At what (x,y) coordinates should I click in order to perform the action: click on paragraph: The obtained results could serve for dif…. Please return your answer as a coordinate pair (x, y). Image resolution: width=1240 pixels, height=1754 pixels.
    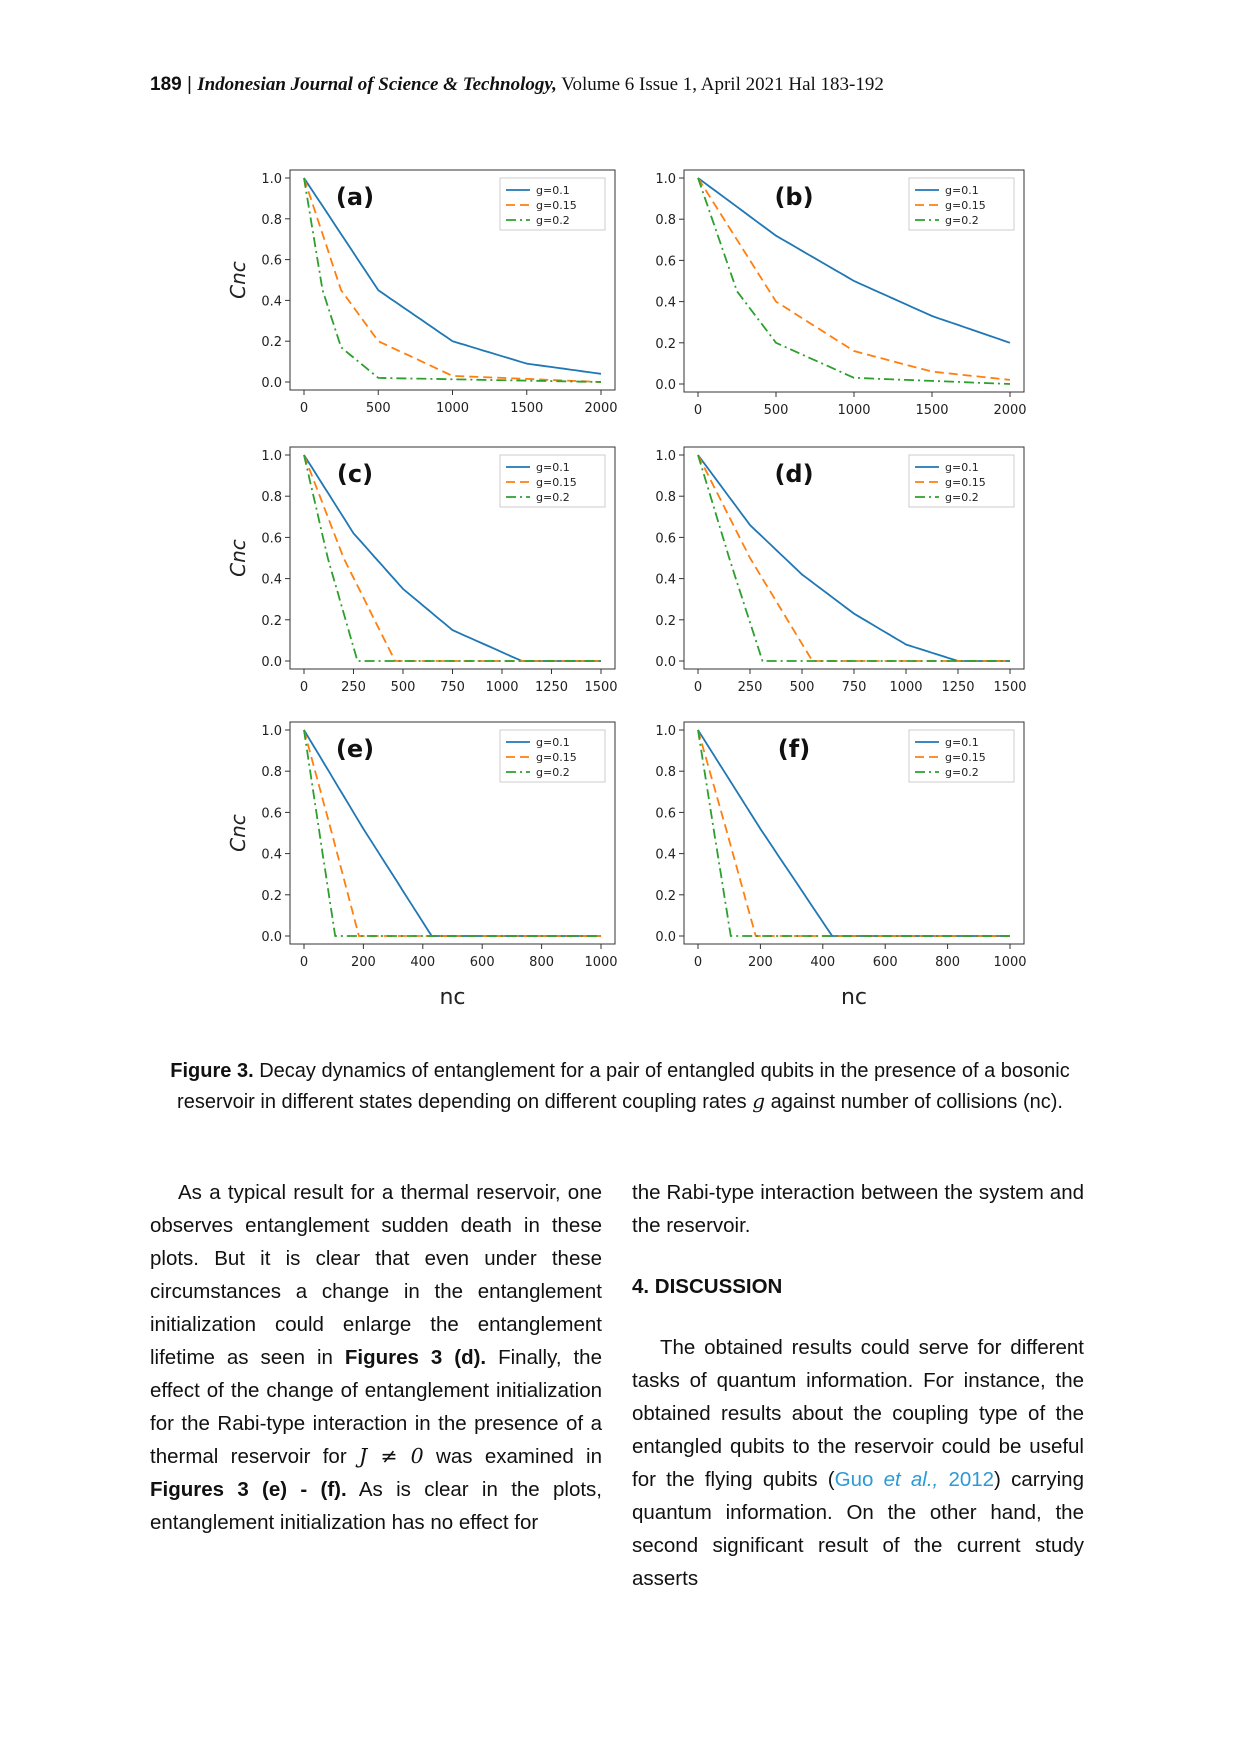
    Looking at the image, I should click on (858, 1463).